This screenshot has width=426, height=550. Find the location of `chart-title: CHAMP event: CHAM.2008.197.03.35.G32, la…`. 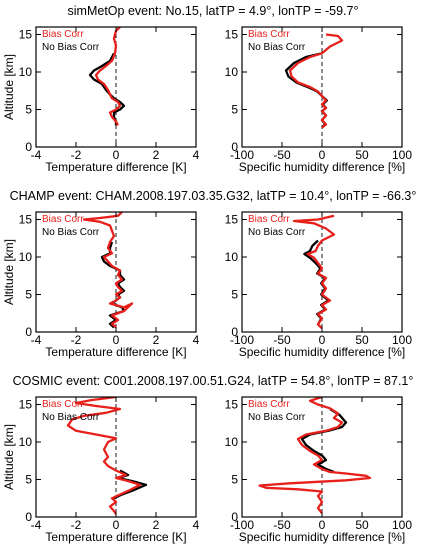

chart-title: CHAMP event: CHAM.2008.197.03.35.G32, la… is located at coordinates (213, 196).